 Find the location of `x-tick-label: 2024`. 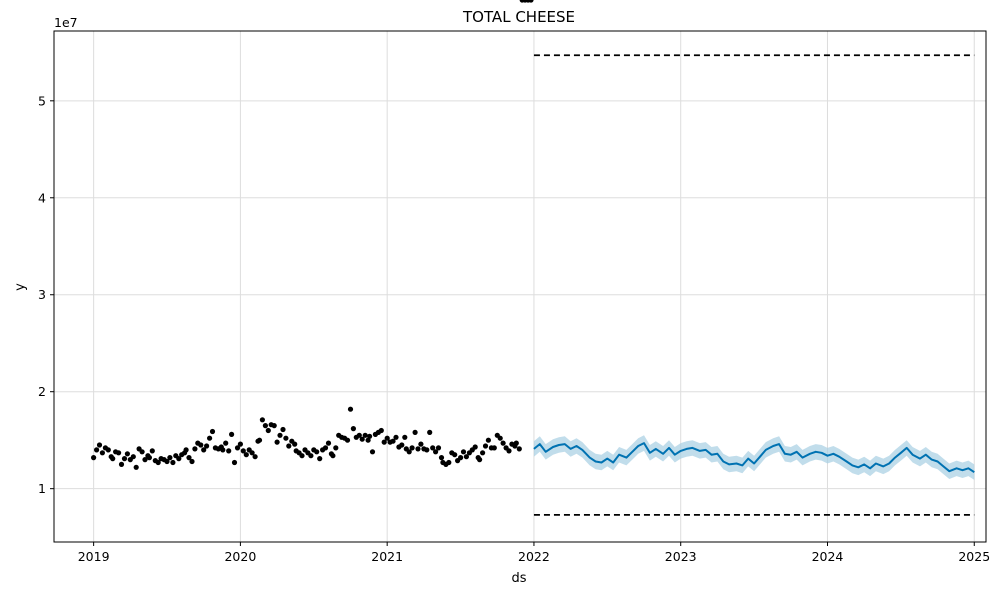

x-tick-label: 2024 is located at coordinates (828, 556).